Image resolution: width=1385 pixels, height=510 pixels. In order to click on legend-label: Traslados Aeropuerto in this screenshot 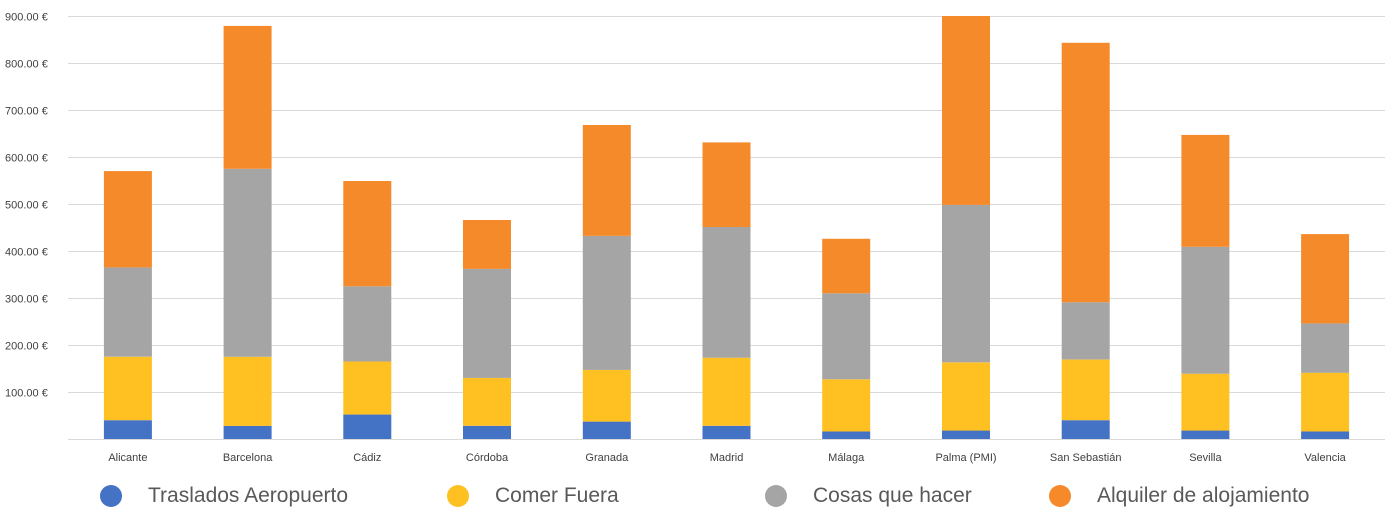, I will do `click(248, 495)`.